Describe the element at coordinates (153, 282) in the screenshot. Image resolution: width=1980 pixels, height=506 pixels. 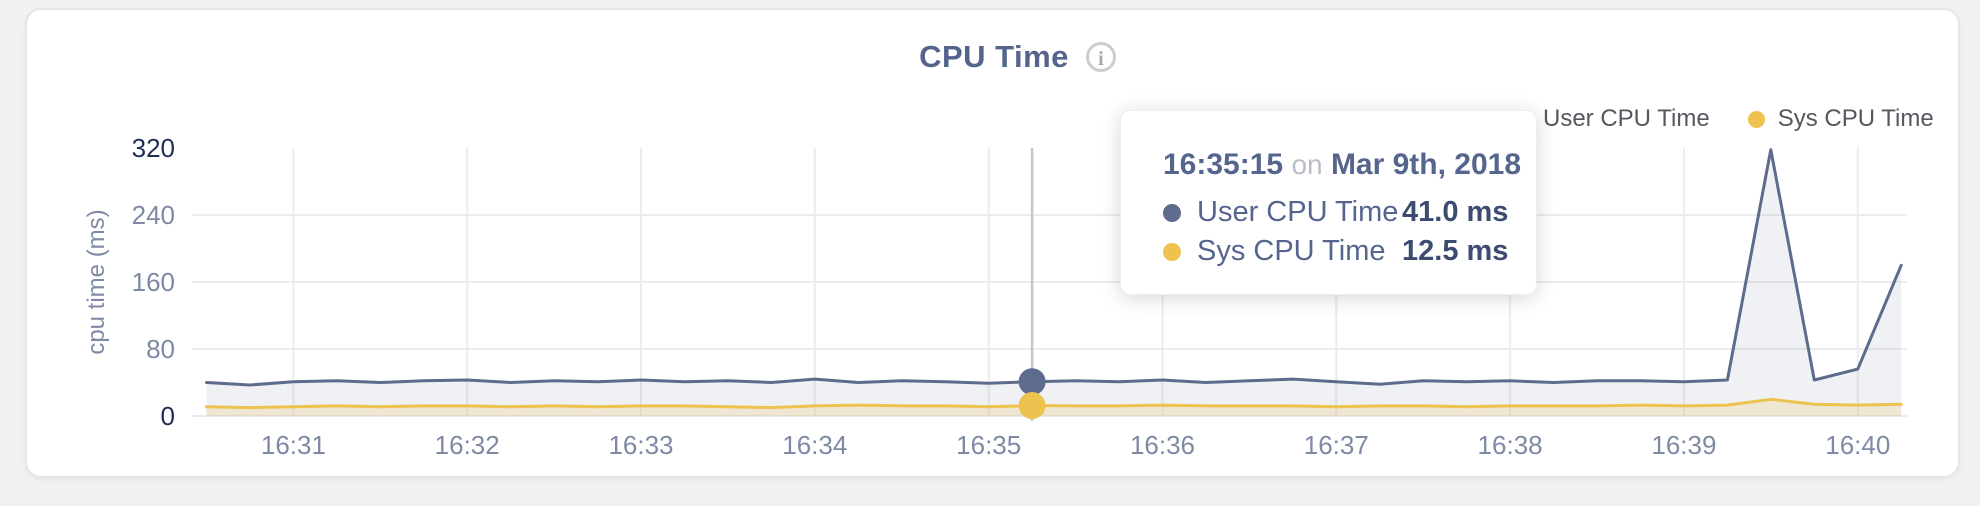
I see `y-tick-label: 160` at that location.